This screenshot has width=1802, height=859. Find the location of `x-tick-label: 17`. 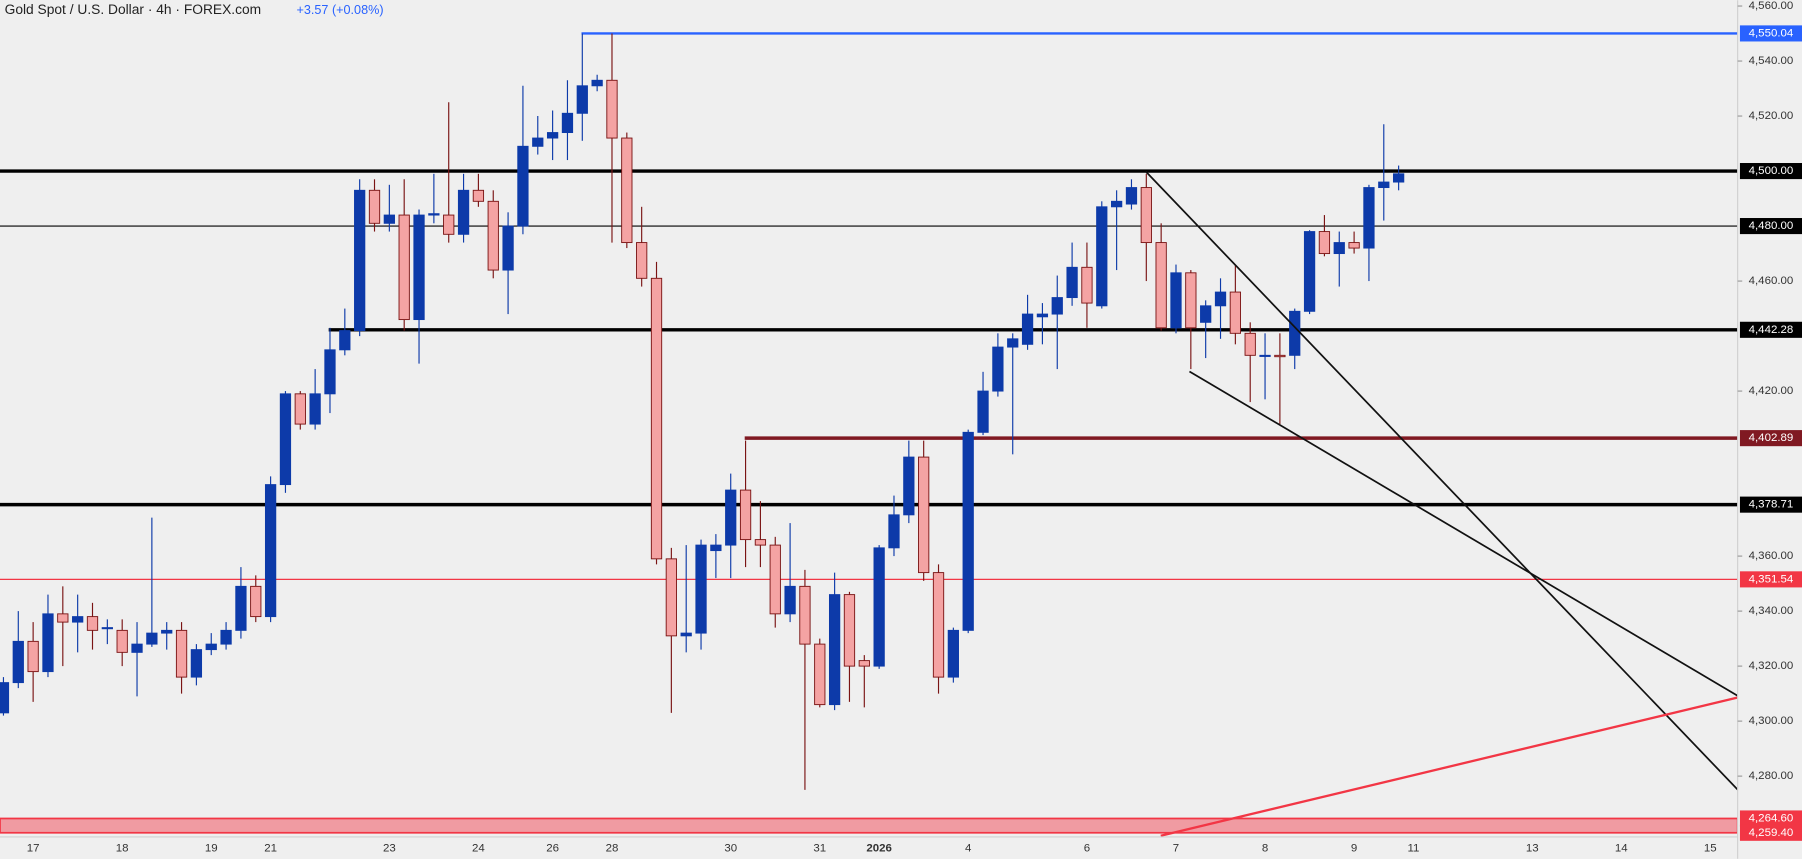

x-tick-label: 17 is located at coordinates (33, 848).